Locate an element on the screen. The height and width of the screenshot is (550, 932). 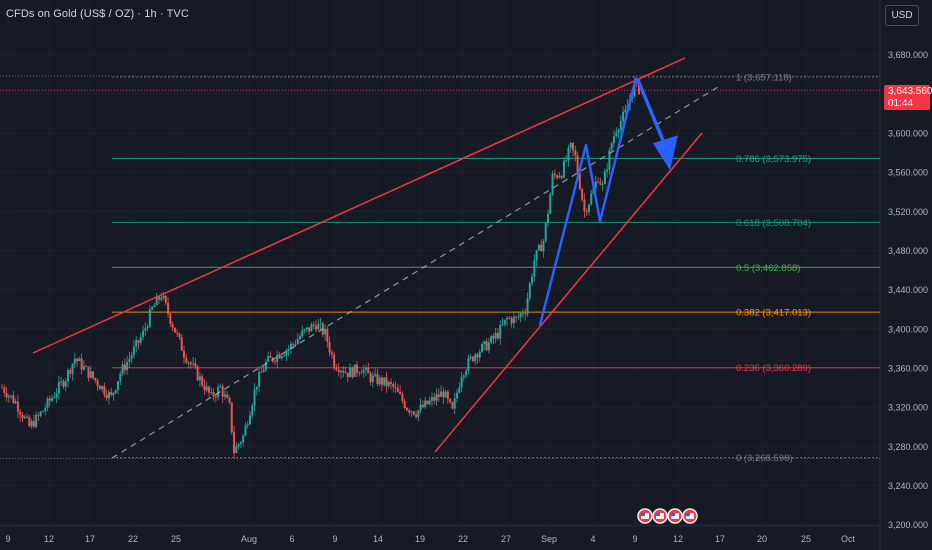
fib-level-label: 0.382 (3,417.013) is located at coordinates (773, 313).